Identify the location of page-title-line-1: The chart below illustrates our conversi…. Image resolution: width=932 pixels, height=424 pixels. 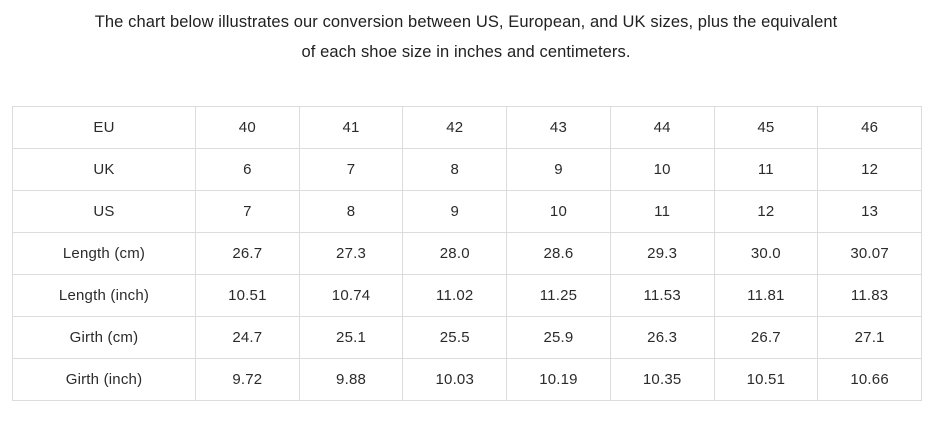
(466, 22).